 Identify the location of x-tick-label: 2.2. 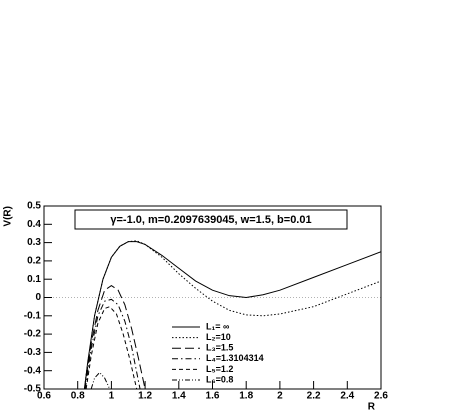
(314, 396).